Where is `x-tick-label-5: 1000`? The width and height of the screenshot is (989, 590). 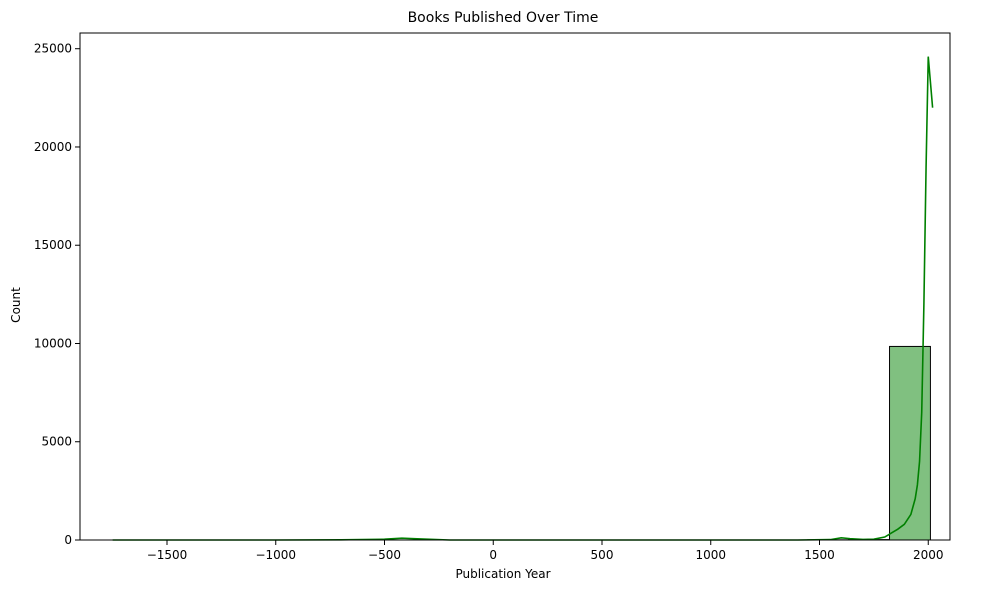 x-tick-label-5: 1000 is located at coordinates (710, 555).